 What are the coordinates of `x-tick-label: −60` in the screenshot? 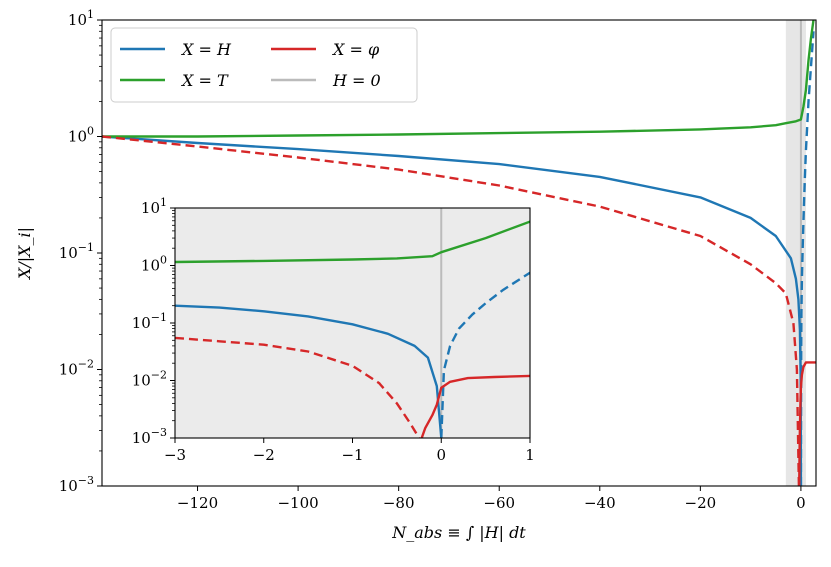 It's located at (499, 503).